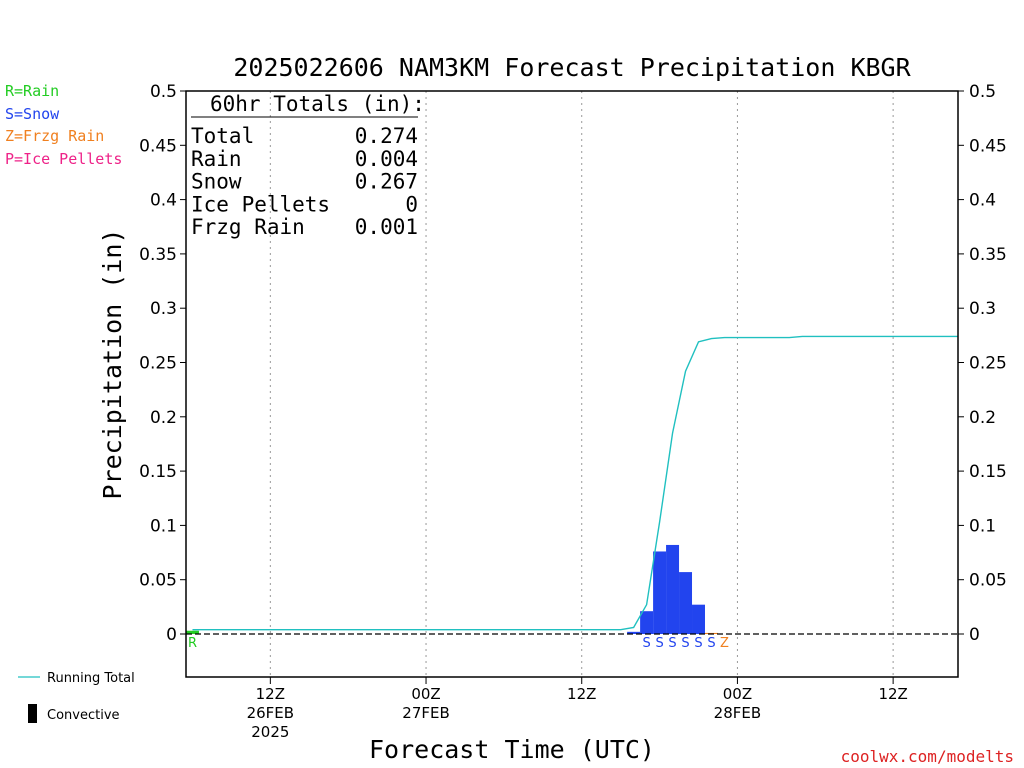  Describe the element at coordinates (163, 418) in the screenshot. I see `y-tick-label-left: 0.2` at that location.